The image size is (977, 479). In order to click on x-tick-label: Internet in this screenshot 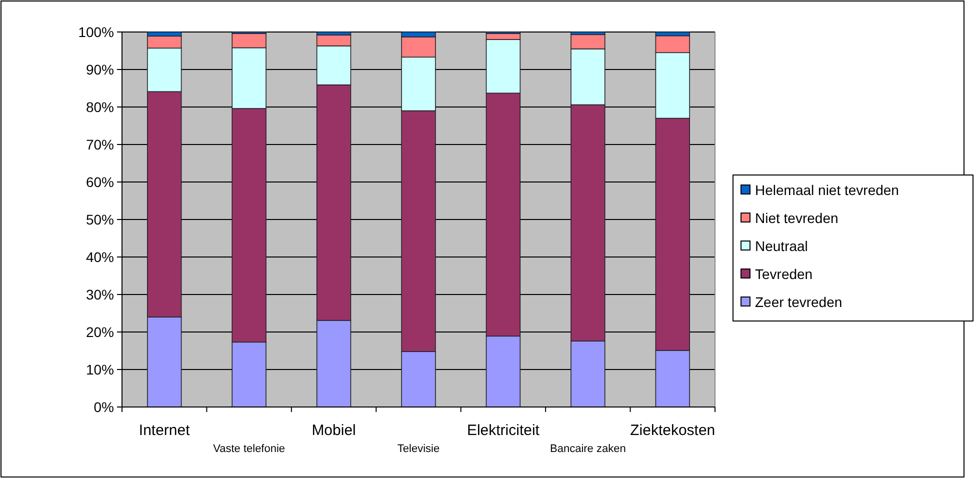, I will do `click(164, 430)`.